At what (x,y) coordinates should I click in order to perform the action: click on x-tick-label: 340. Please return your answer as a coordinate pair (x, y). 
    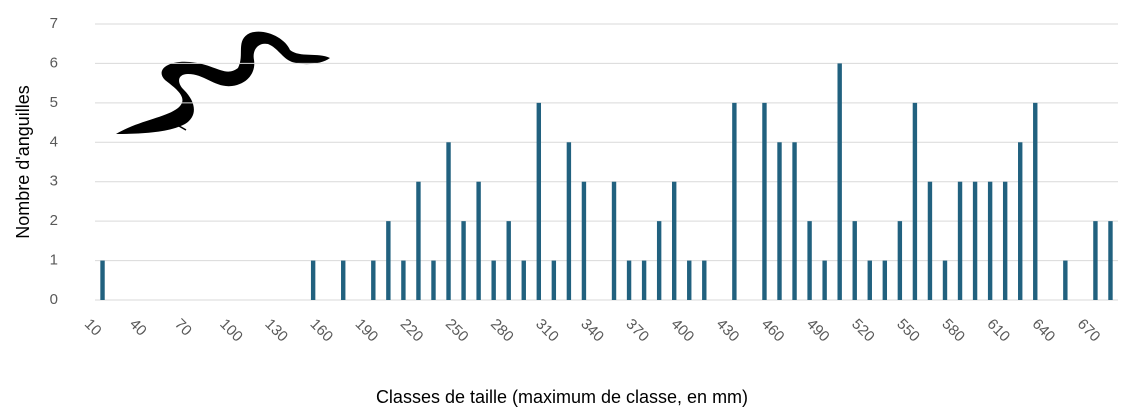
    Looking at the image, I should click on (592, 331).